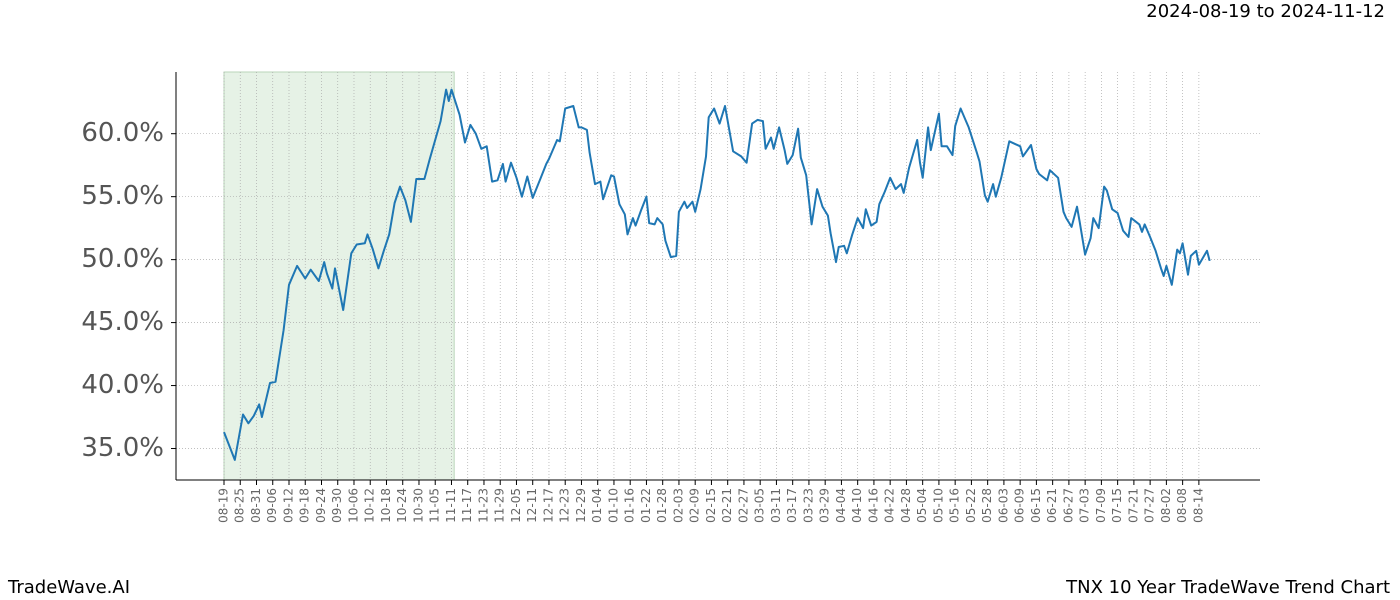  I want to click on x-tick-label: 09-24, so click(321, 505).